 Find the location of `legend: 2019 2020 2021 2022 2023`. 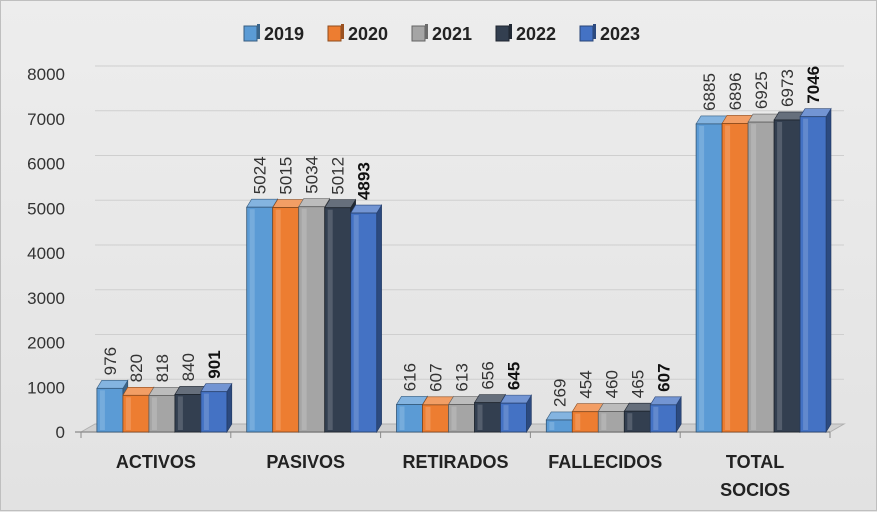

legend: 2019 2020 2021 2022 2023 is located at coordinates (441, 34).